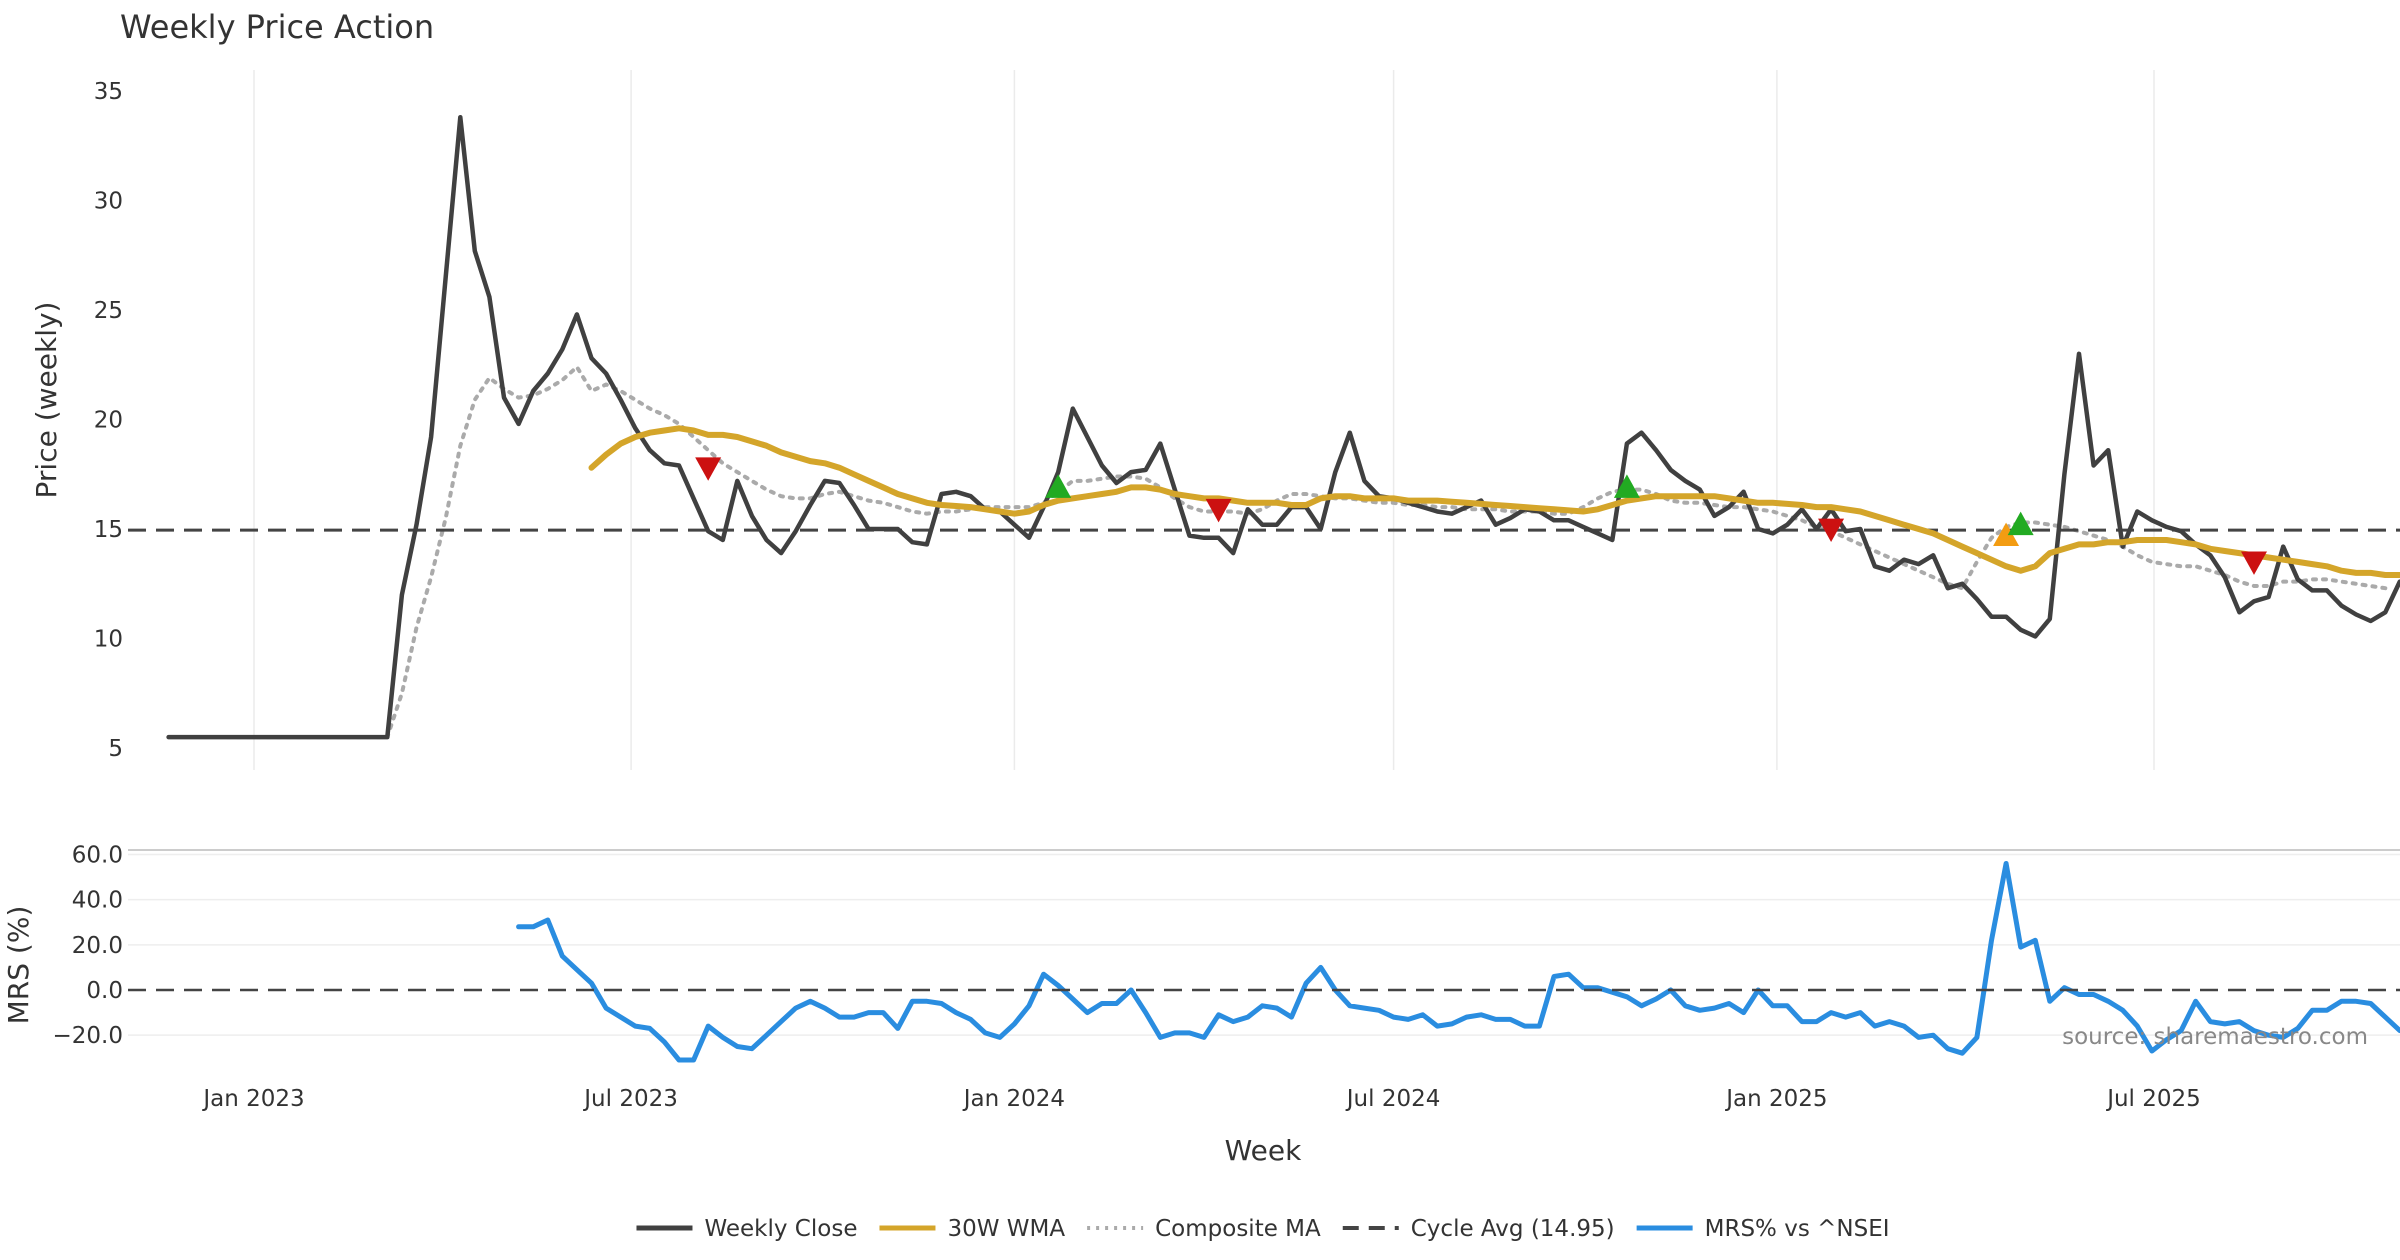 The width and height of the screenshot is (2400, 1260). Describe the element at coordinates (115, 749) in the screenshot. I see `price-y-tick-label: 5` at that location.